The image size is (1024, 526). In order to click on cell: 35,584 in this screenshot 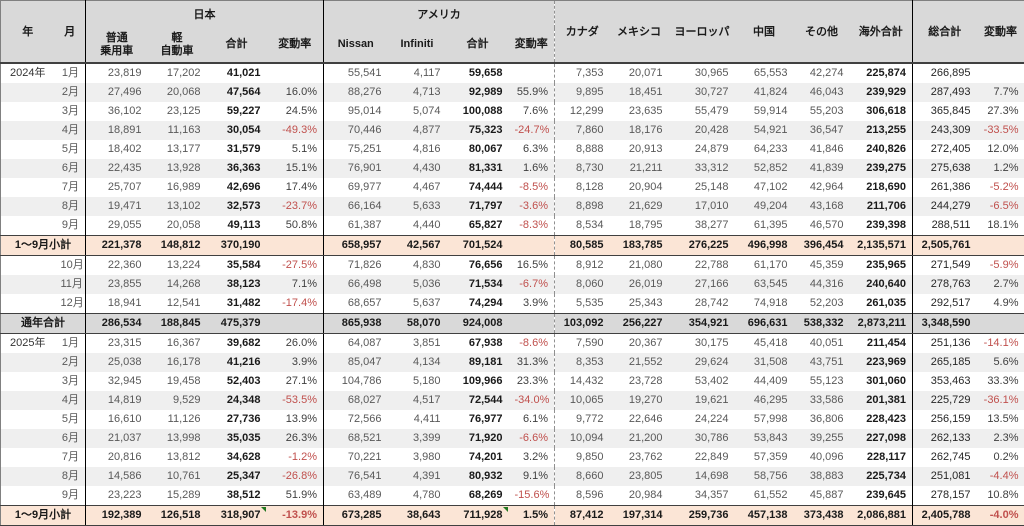, I will do `click(237, 265)`.